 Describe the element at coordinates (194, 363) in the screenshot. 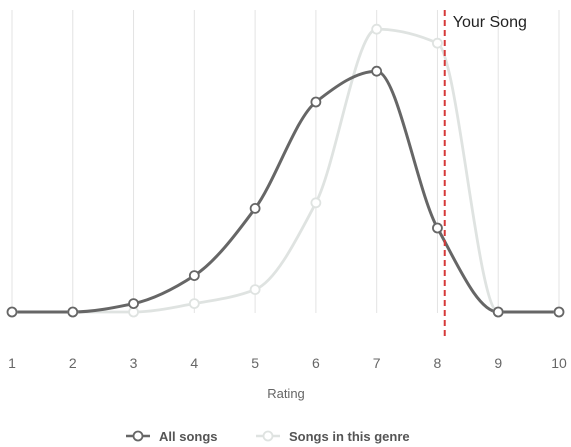

I see `x-tick-label-4: 4` at that location.